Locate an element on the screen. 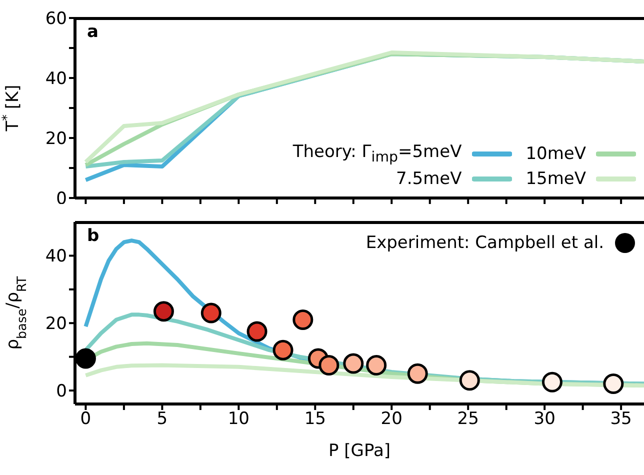  x-tick-label: 25 is located at coordinates (468, 419).